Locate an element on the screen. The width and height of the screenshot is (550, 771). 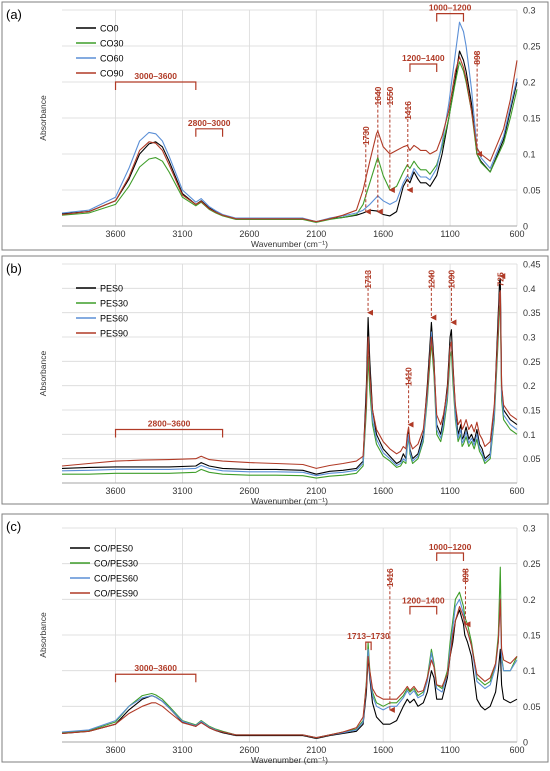
y-tick-label: 0.35 is located at coordinates (532, 313).